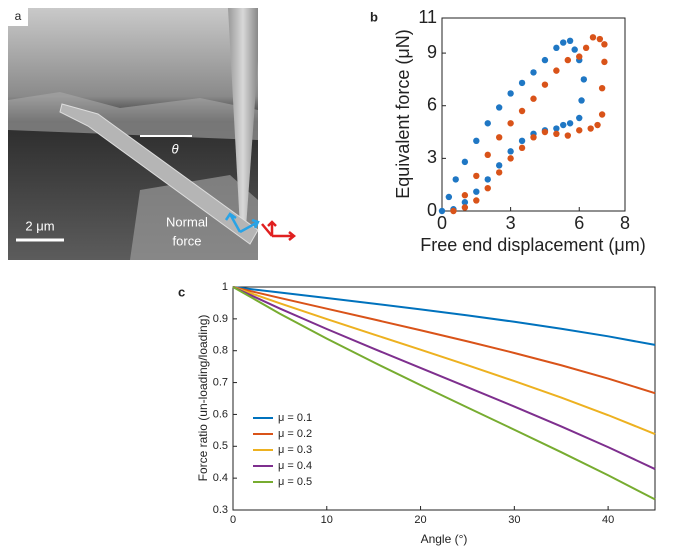 The image size is (680, 552). What do you see at coordinates (220, 351) in the screenshot?
I see `y-tick-label: 0.8` at bounding box center [220, 351].